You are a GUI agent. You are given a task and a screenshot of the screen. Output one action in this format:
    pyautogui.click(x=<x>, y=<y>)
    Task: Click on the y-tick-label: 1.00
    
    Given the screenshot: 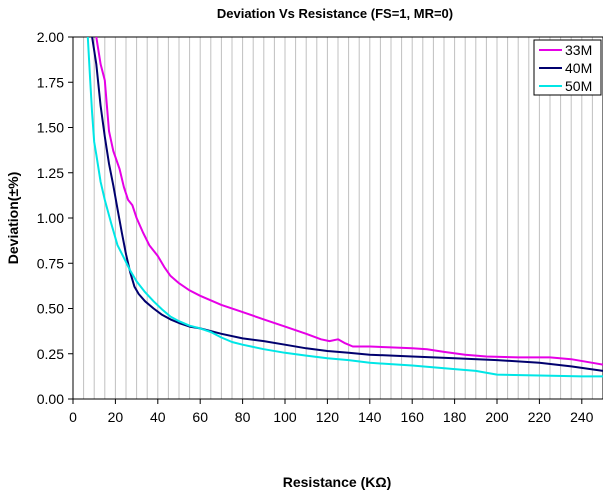 What is the action you would take?
    pyautogui.click(x=50, y=218)
    